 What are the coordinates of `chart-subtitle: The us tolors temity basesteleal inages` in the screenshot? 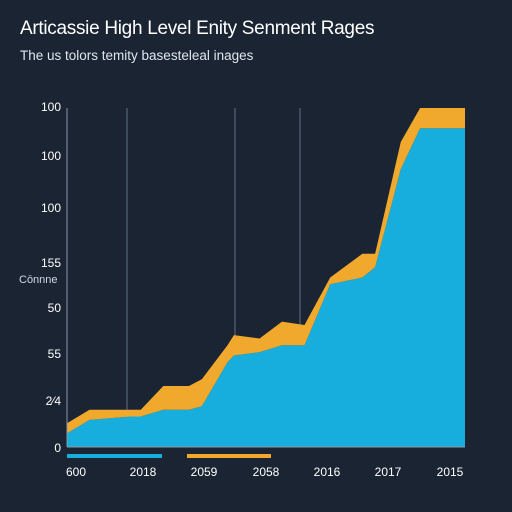 It's located at (137, 55).